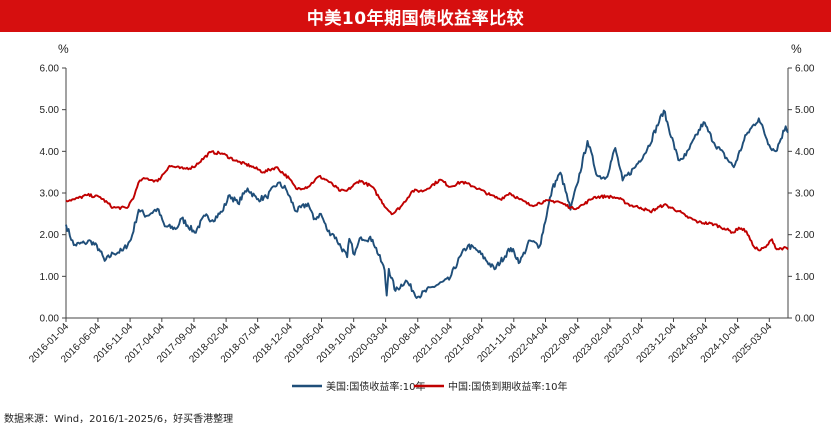  What do you see at coordinates (805, 194) in the screenshot?
I see `y-tick-label-right: 3.00` at bounding box center [805, 194].